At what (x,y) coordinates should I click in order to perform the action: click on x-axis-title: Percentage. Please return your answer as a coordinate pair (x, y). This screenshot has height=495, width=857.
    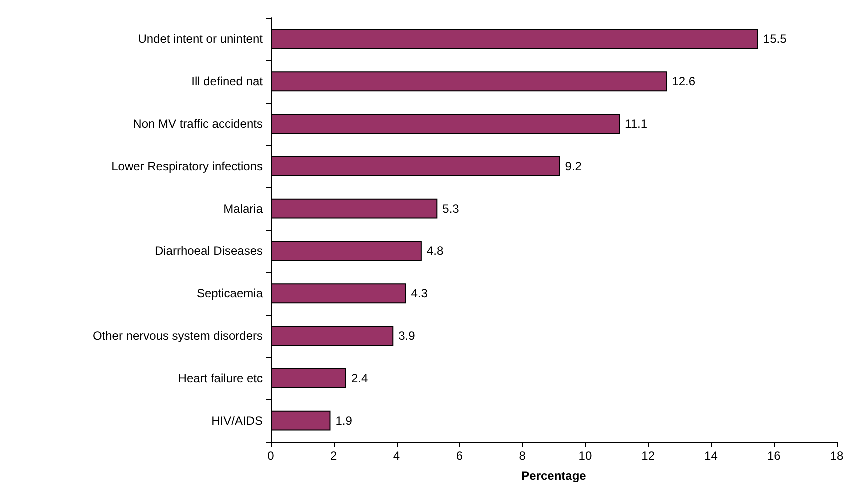
    Looking at the image, I should click on (554, 476).